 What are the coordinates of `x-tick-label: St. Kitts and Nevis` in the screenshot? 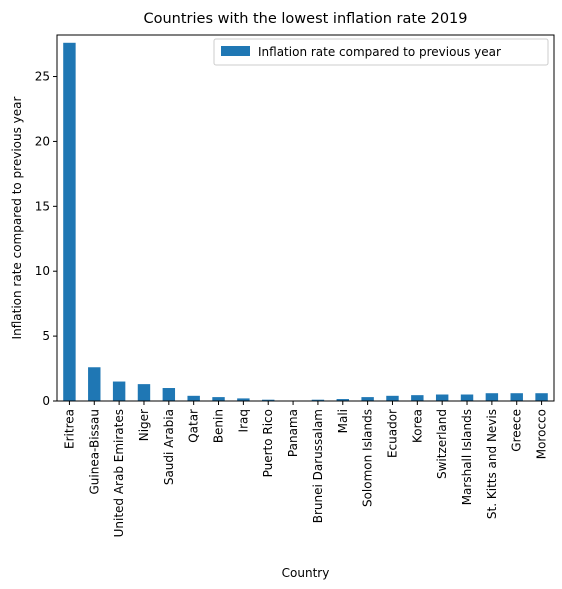 It's located at (492, 464).